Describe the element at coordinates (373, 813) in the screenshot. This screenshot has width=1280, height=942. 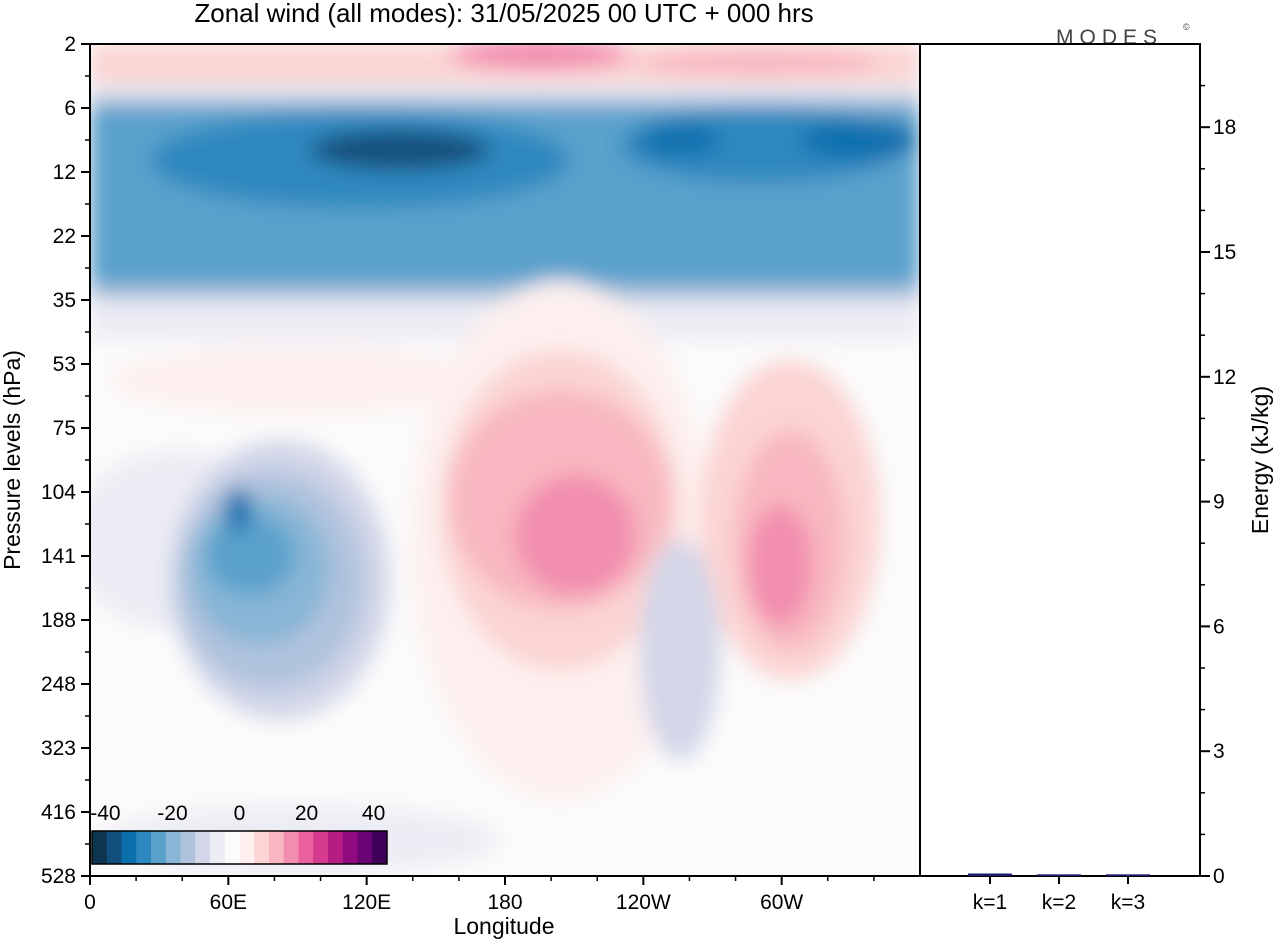
I see `colorbar-tick-label: 40` at that location.